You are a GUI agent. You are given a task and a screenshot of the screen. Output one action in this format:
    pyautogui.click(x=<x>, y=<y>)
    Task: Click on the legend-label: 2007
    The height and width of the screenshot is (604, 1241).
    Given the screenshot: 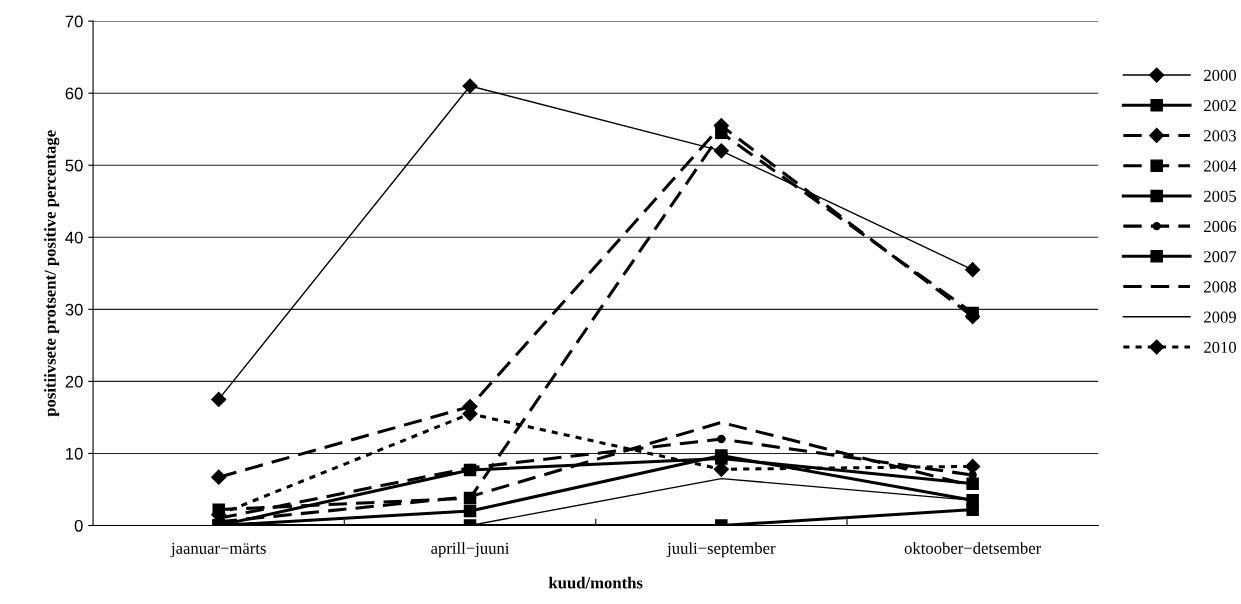 What is the action you would take?
    pyautogui.click(x=1220, y=257)
    